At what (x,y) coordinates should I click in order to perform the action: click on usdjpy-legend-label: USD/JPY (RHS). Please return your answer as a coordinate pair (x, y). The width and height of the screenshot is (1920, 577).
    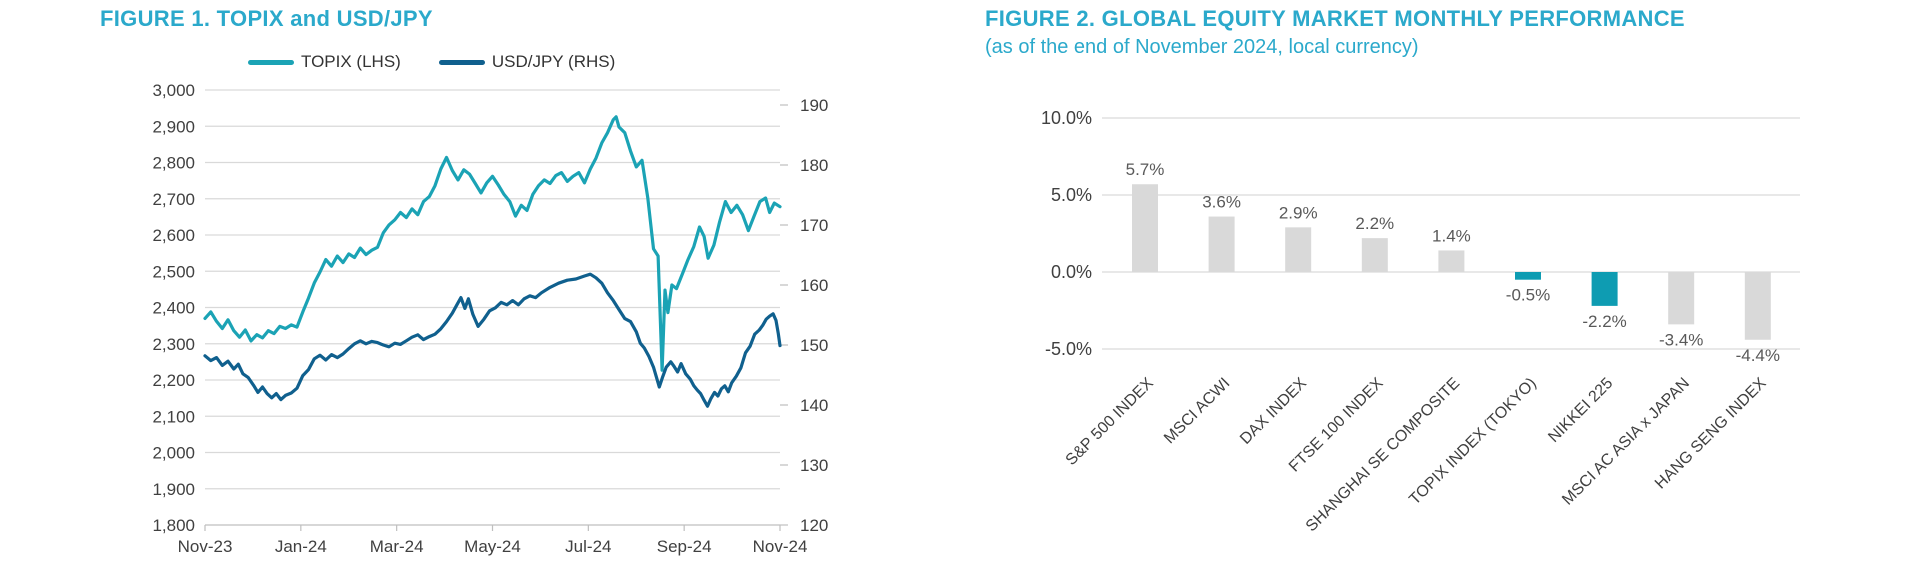
    Looking at the image, I should click on (553, 61).